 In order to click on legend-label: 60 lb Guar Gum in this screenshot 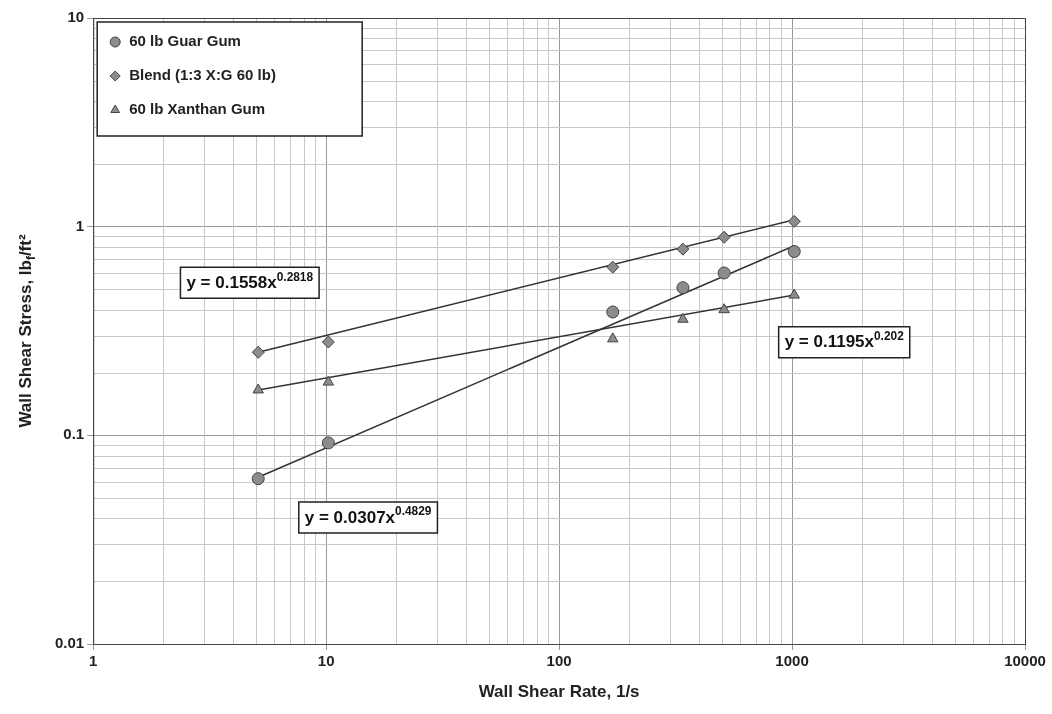, I will do `click(185, 41)`.